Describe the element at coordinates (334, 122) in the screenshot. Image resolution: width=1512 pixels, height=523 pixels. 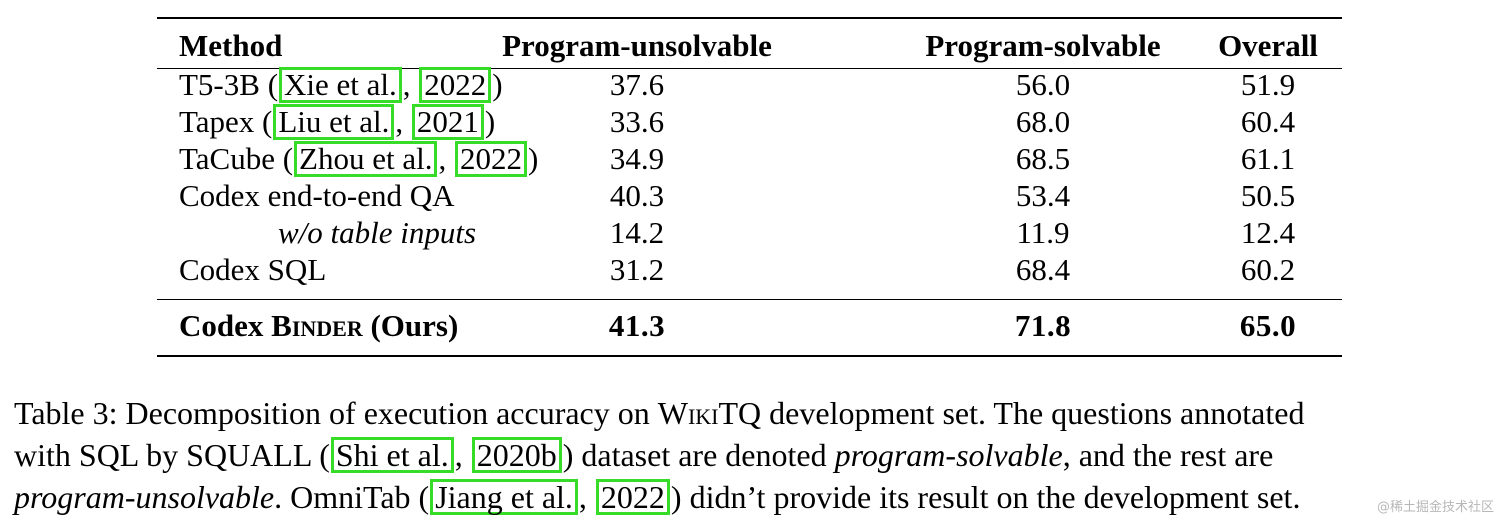
I see `citation-link: Liu et al.` at that location.